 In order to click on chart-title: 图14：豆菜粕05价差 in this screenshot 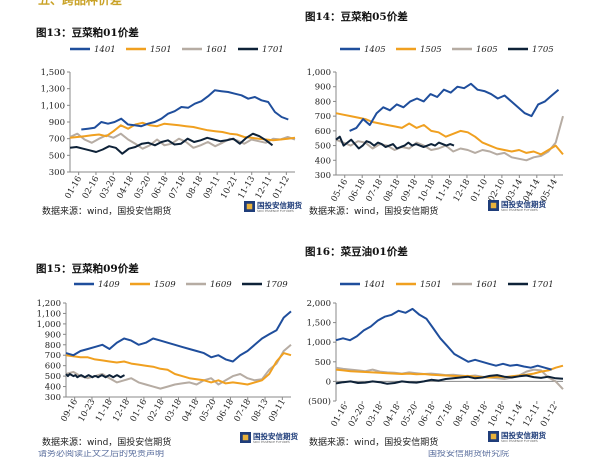, I will do `click(356, 17)`.